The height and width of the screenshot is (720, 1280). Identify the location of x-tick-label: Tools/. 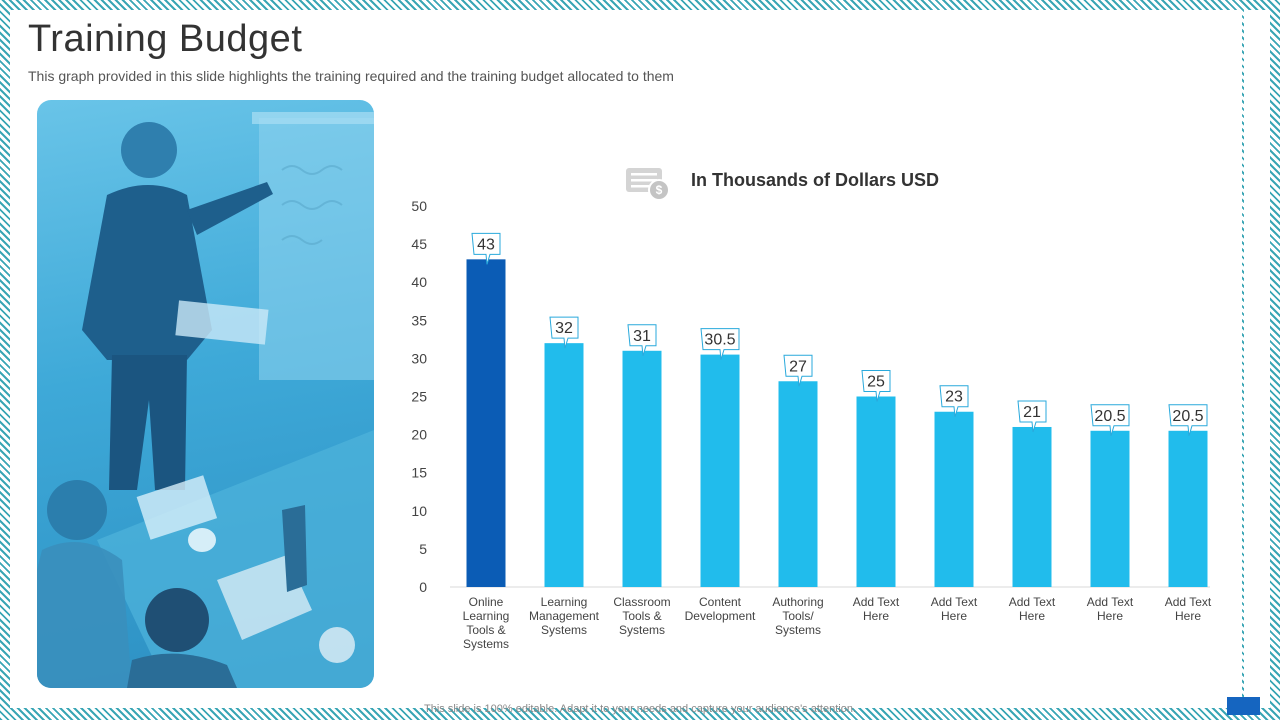
(798, 616).